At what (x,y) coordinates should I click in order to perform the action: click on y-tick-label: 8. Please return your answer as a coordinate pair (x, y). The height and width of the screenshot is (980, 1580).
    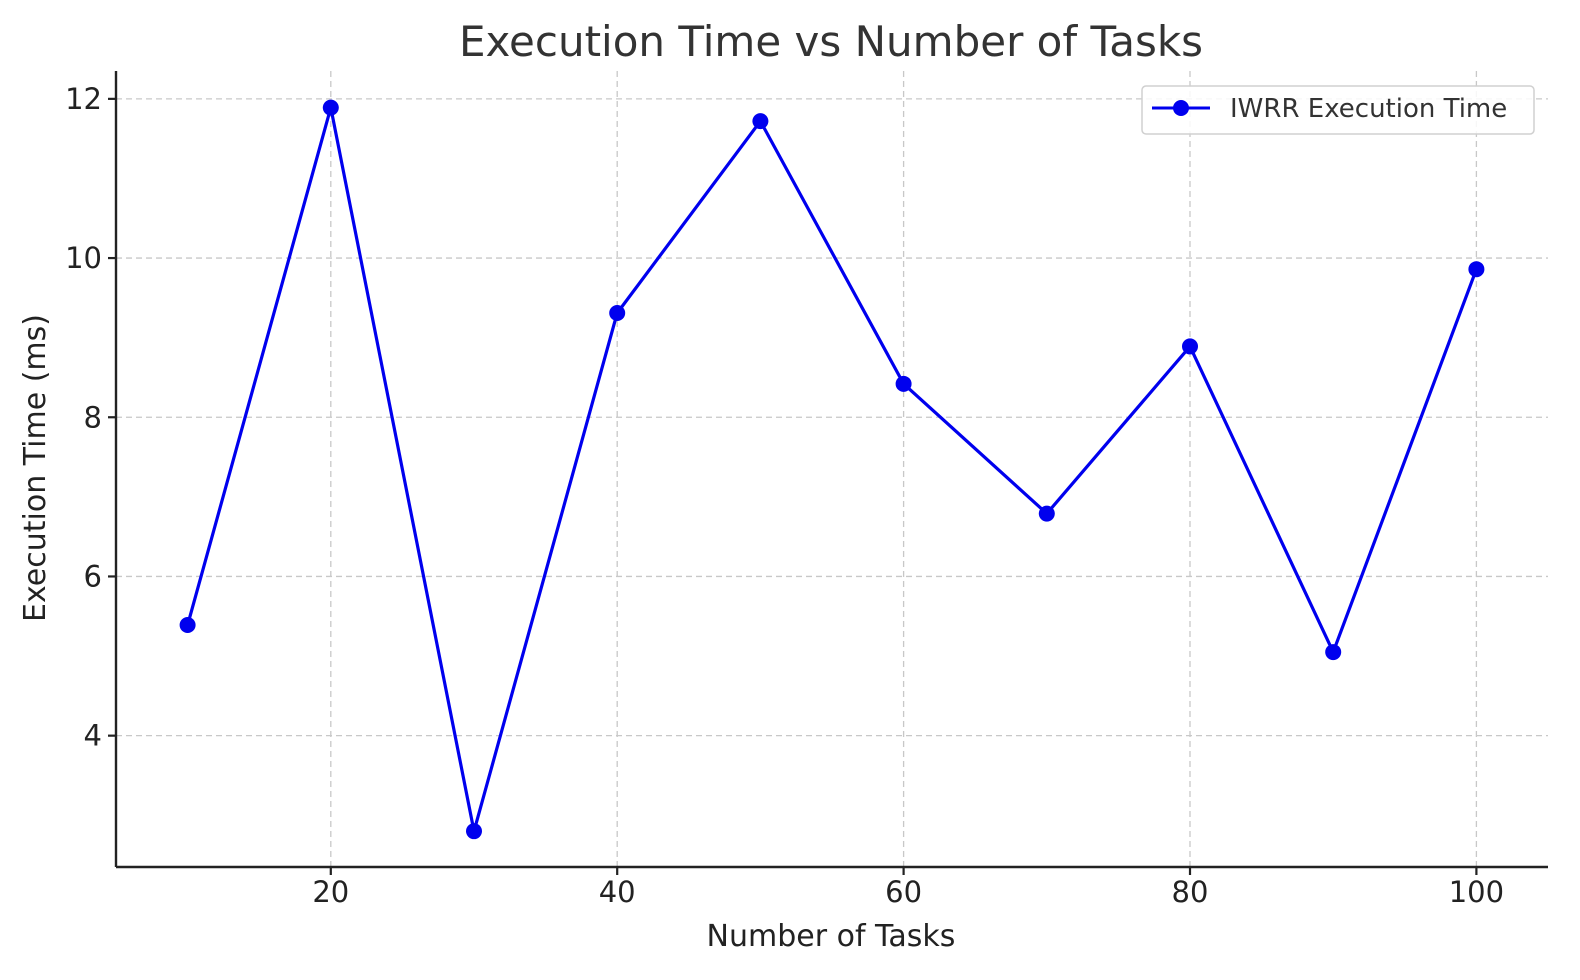
    Looking at the image, I should click on (93, 417).